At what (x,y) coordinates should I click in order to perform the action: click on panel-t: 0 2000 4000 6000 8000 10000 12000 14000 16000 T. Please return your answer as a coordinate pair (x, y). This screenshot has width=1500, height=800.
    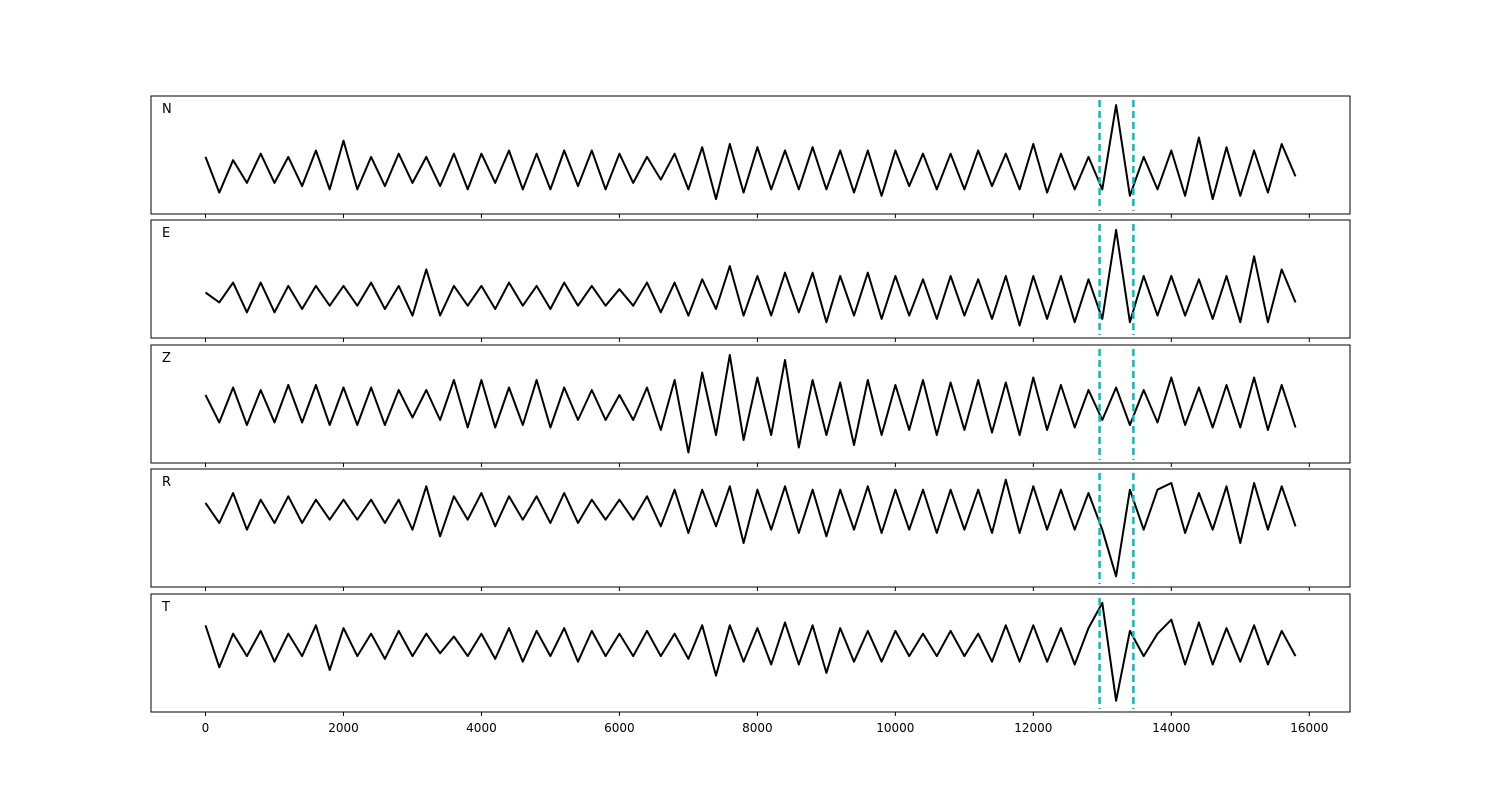
    Looking at the image, I should click on (750, 664).